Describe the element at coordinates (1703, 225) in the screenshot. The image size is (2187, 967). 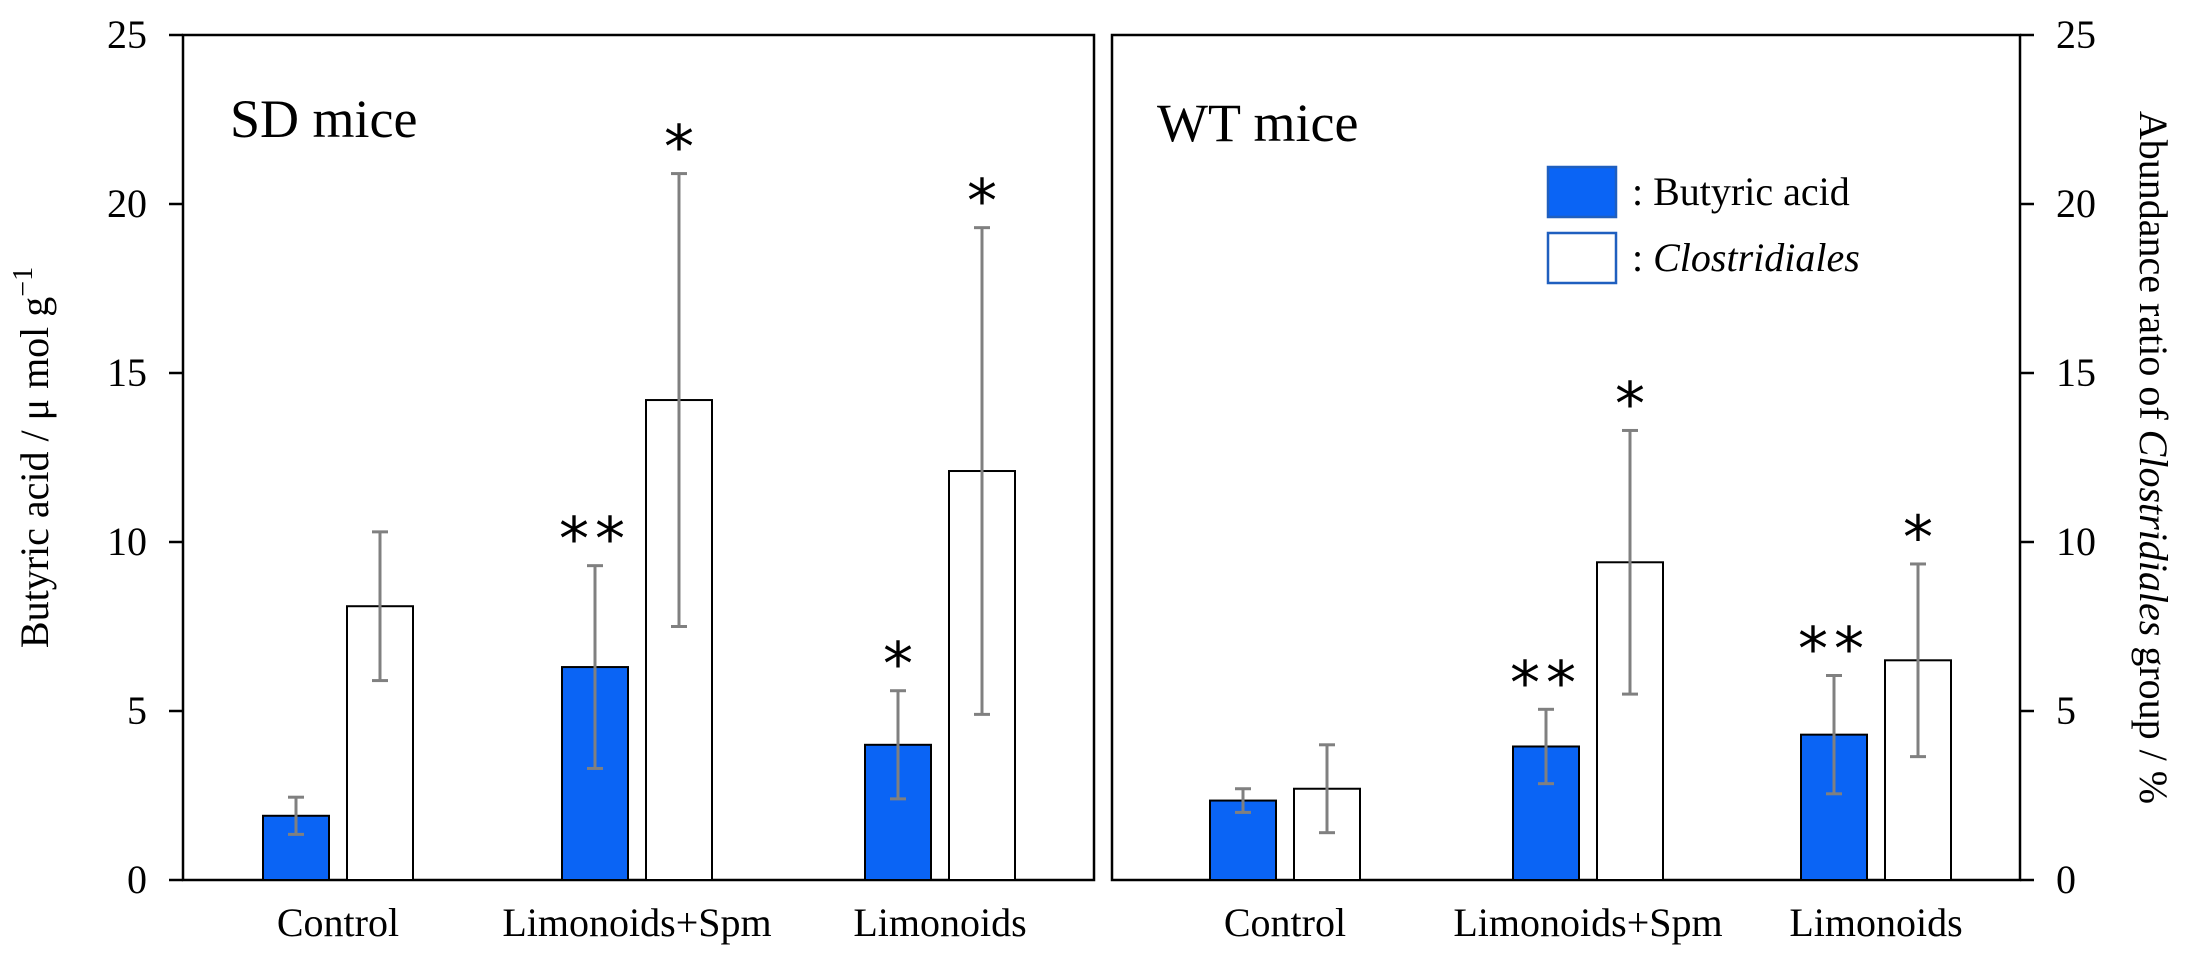
I see `legend: : Butyric acid : Clostridiales` at that location.